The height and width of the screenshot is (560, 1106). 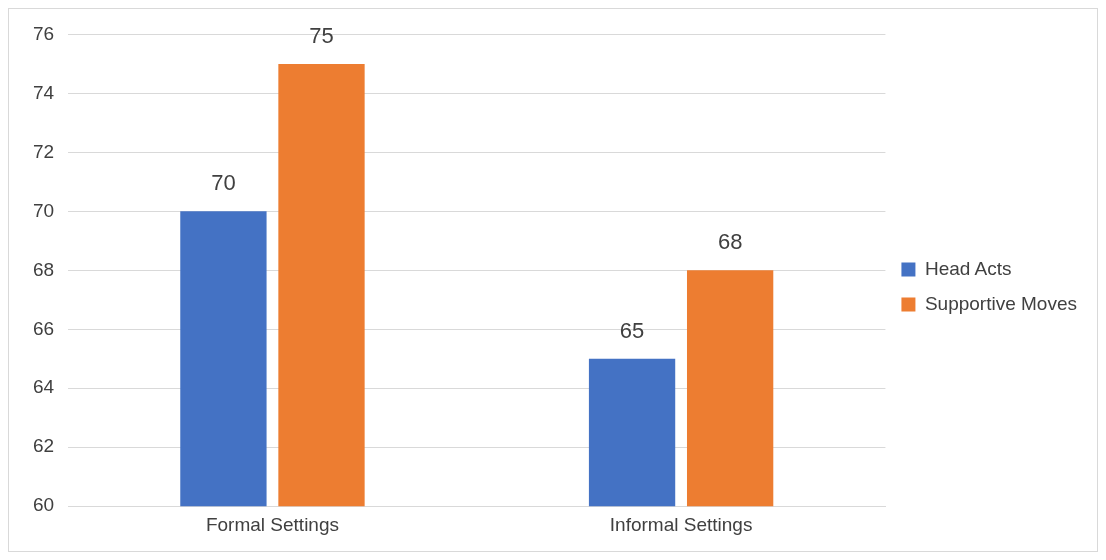 What do you see at coordinates (223, 183) in the screenshot?
I see `data-label: 70` at bounding box center [223, 183].